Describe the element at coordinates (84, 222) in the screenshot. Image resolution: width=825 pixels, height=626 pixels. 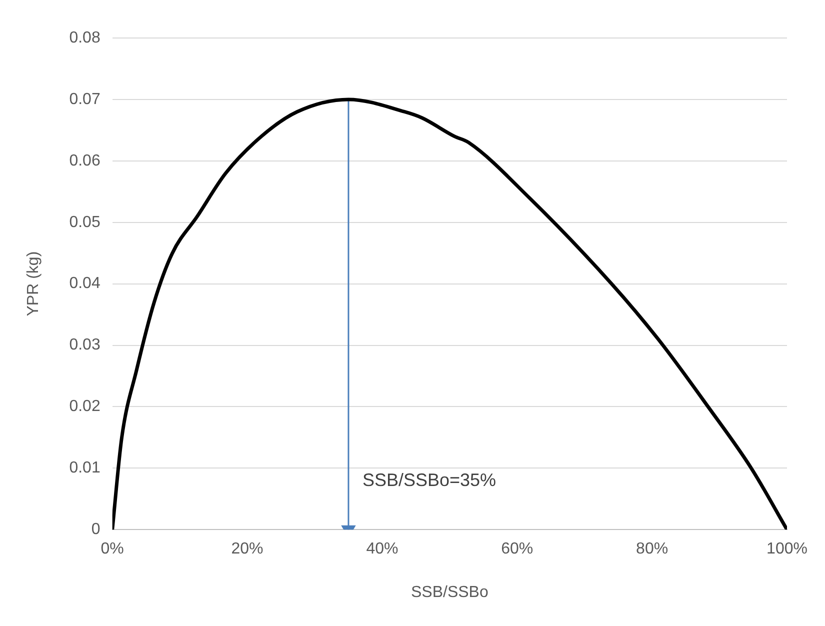
I see `y-tick-label: 0.05` at that location.